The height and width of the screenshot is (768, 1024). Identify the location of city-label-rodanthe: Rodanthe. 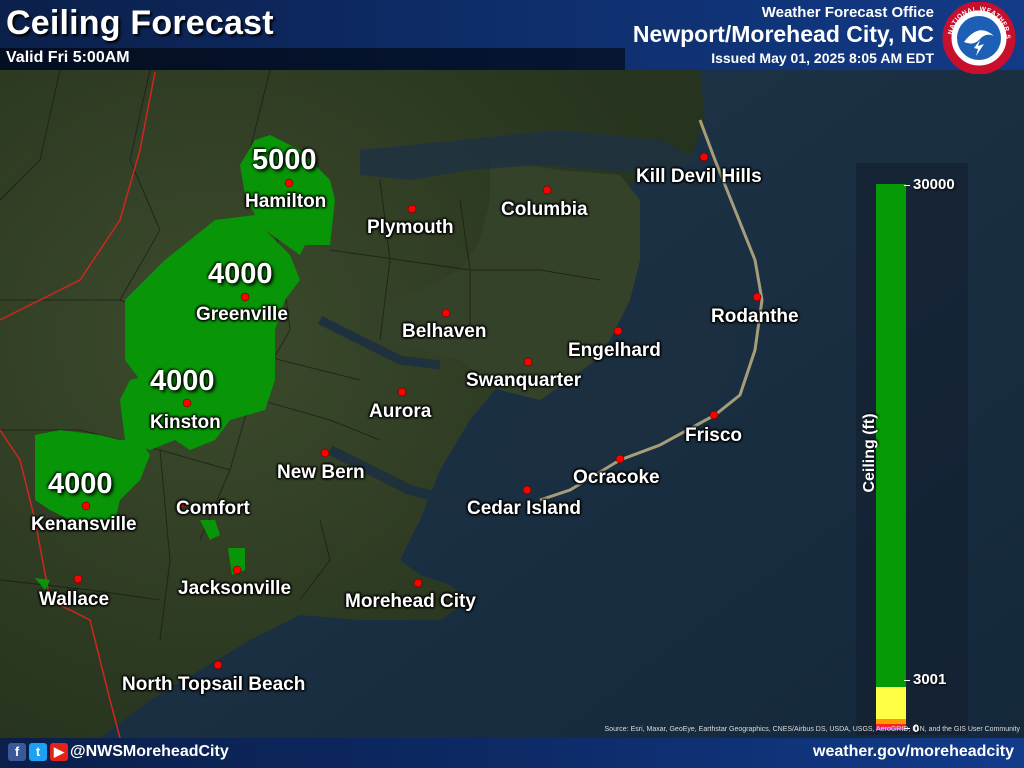
(755, 316).